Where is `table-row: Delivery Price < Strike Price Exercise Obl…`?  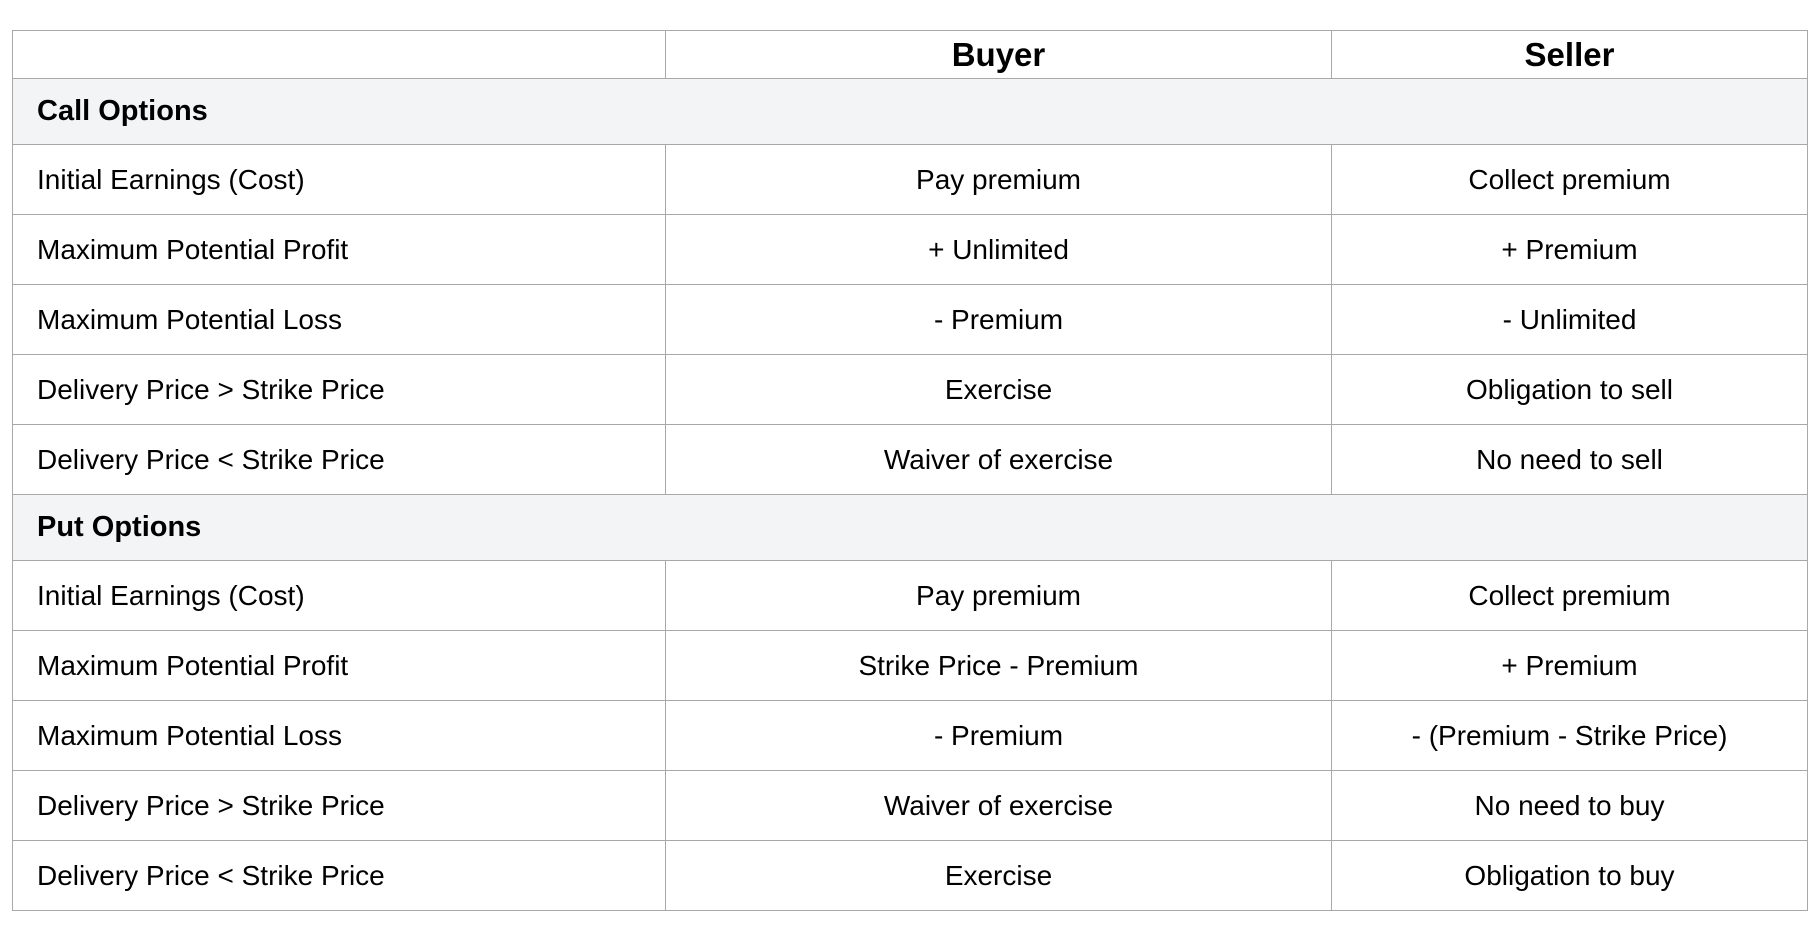
table-row: Delivery Price < Strike Price Exercise Obl… is located at coordinates (910, 875).